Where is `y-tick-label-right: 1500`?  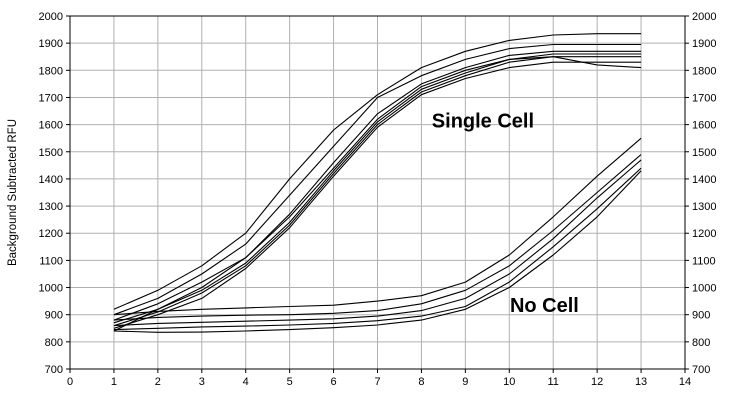
y-tick-label-right: 1500 is located at coordinates (704, 153).